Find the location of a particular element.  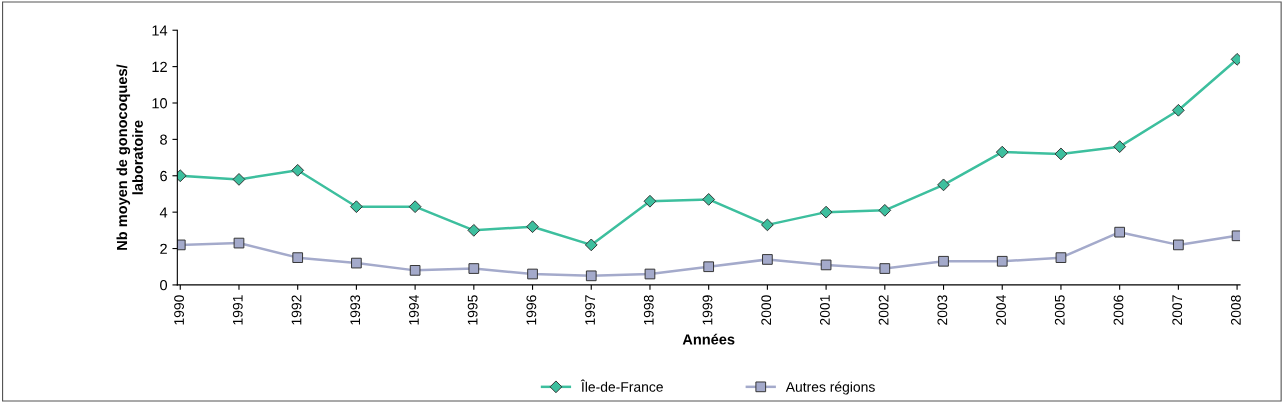

y-tick-label: 10 is located at coordinates (160, 103).